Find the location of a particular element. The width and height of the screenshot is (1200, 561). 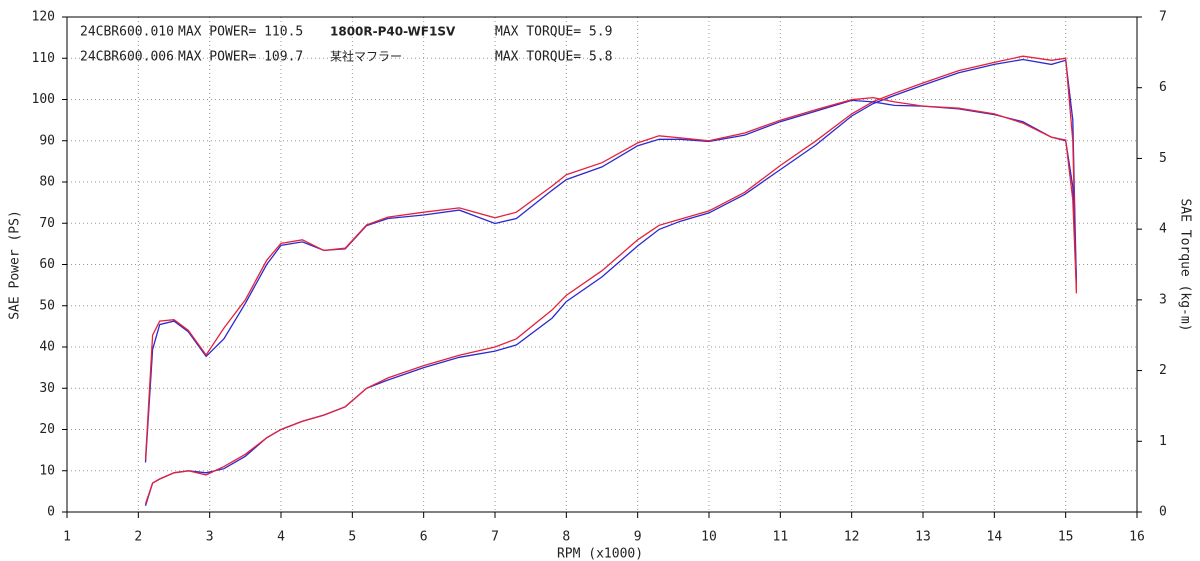

x-tick-label: 2 is located at coordinates (138, 537).